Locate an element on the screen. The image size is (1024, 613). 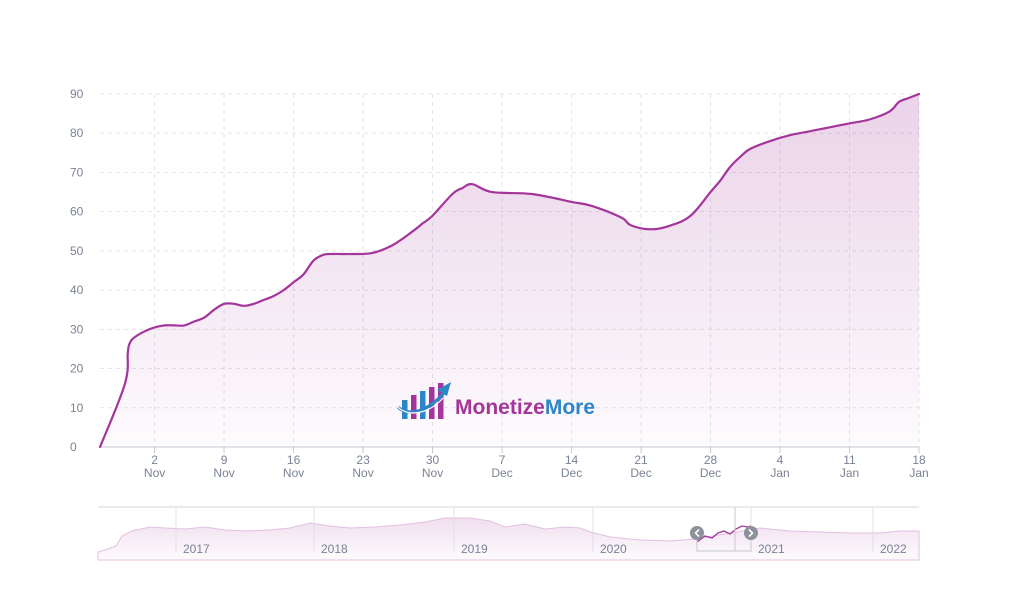
y-tick-label: 50 is located at coordinates (77, 251).